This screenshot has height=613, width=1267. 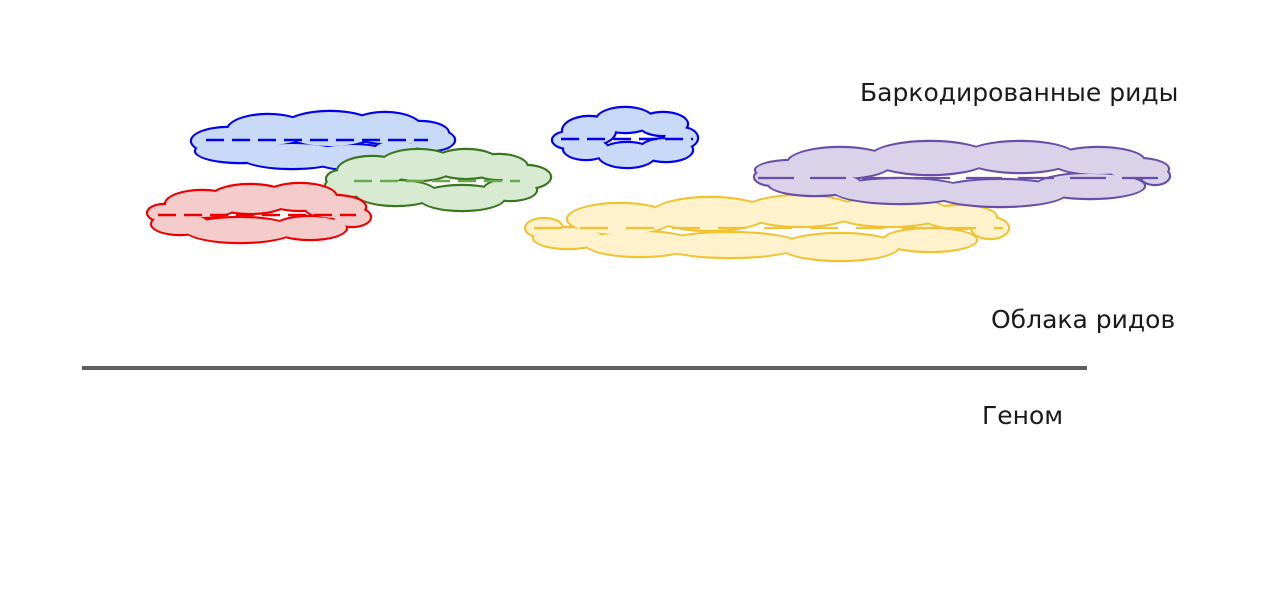 What do you see at coordinates (1083, 319) in the screenshot?
I see `read-clouds-label: Облака ридов` at bounding box center [1083, 319].